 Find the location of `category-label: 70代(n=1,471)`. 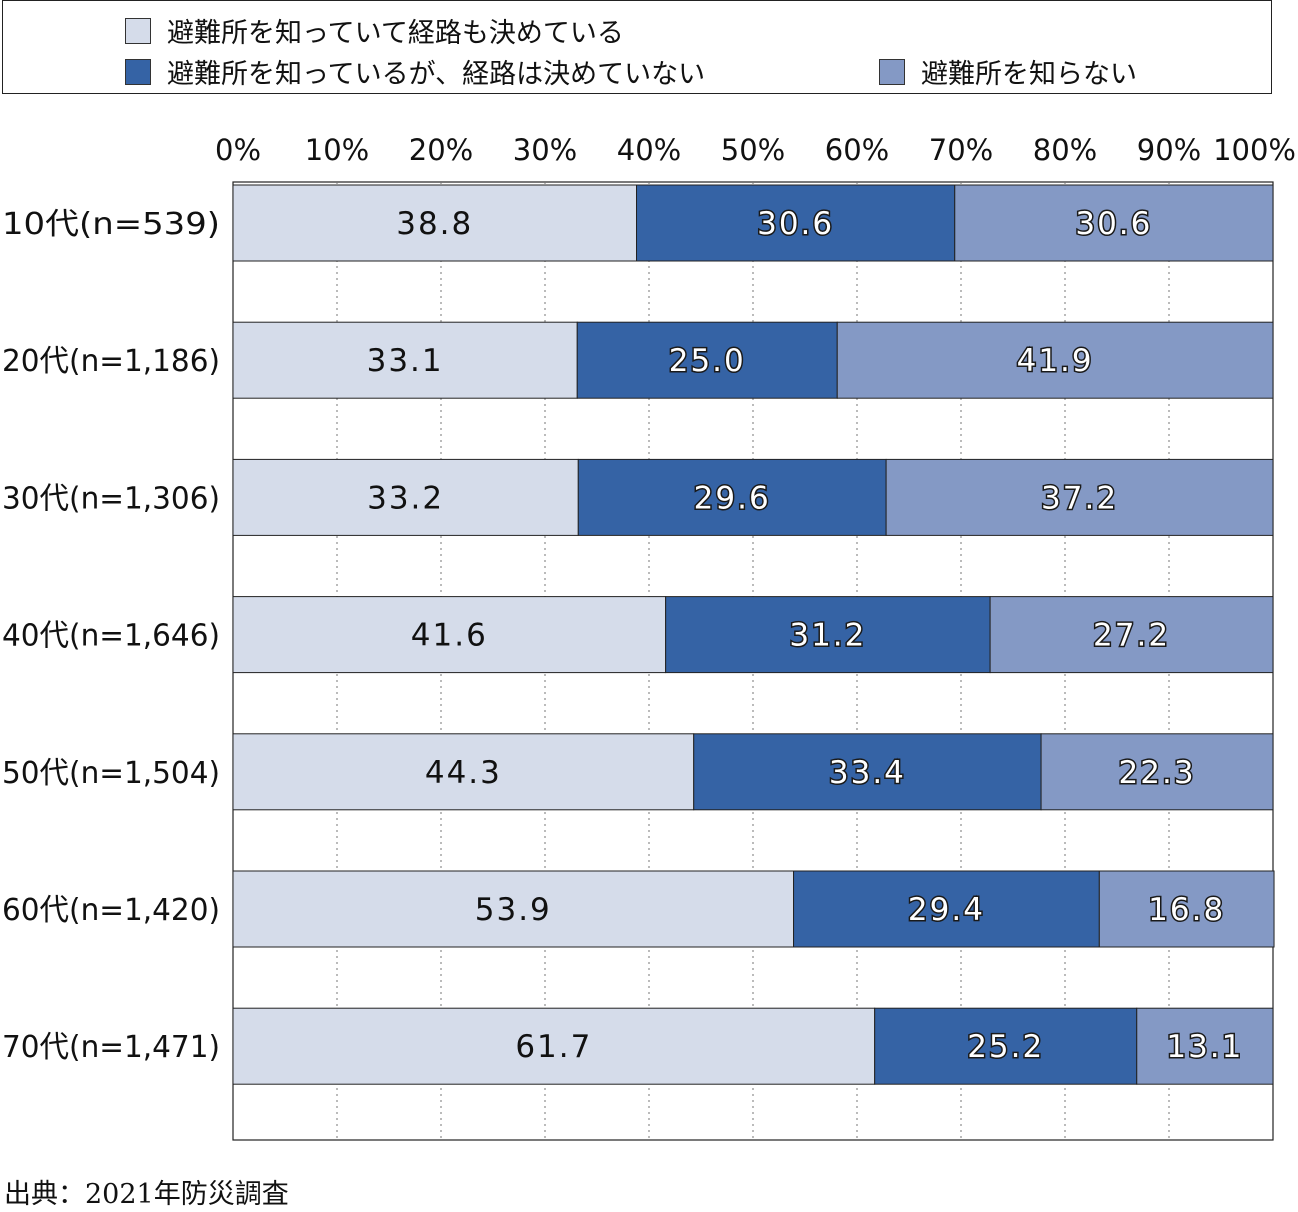

category-label: 70代(n=1,471) is located at coordinates (111, 1047).